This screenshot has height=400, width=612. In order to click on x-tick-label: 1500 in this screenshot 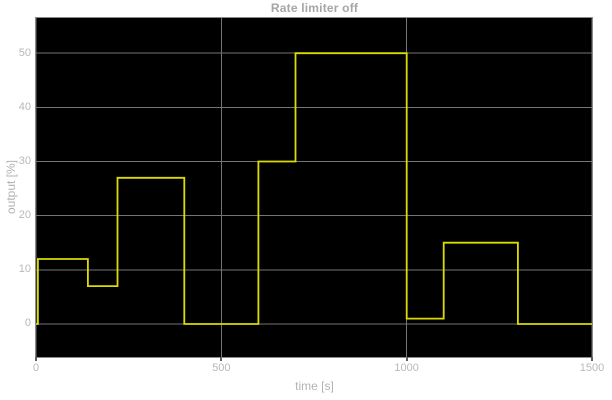, I will do `click(592, 368)`.